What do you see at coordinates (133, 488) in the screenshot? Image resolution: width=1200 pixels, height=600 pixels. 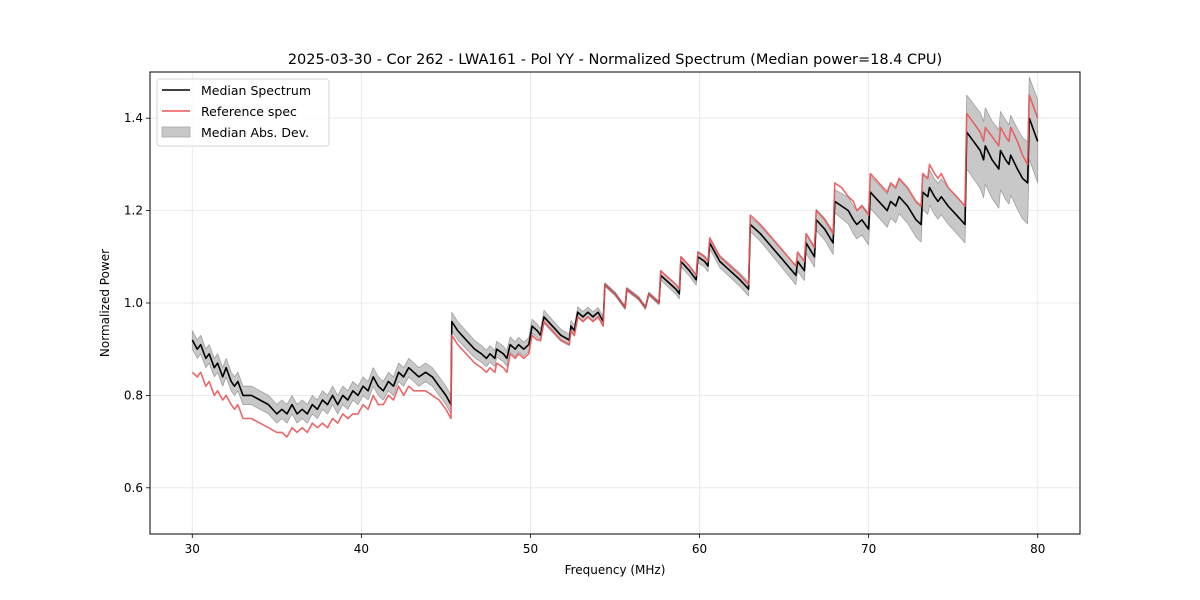 I see `y-tick-label: 0.6` at bounding box center [133, 488].